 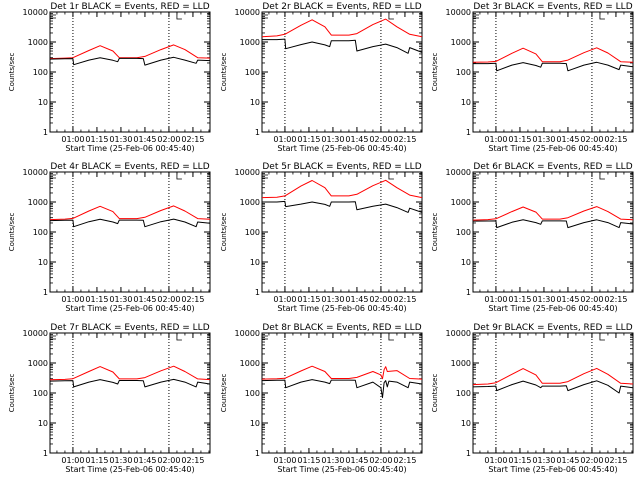 I want to click on panel-title: Det 4r BLACK = Events, RED = LLD, so click(x=129, y=167).